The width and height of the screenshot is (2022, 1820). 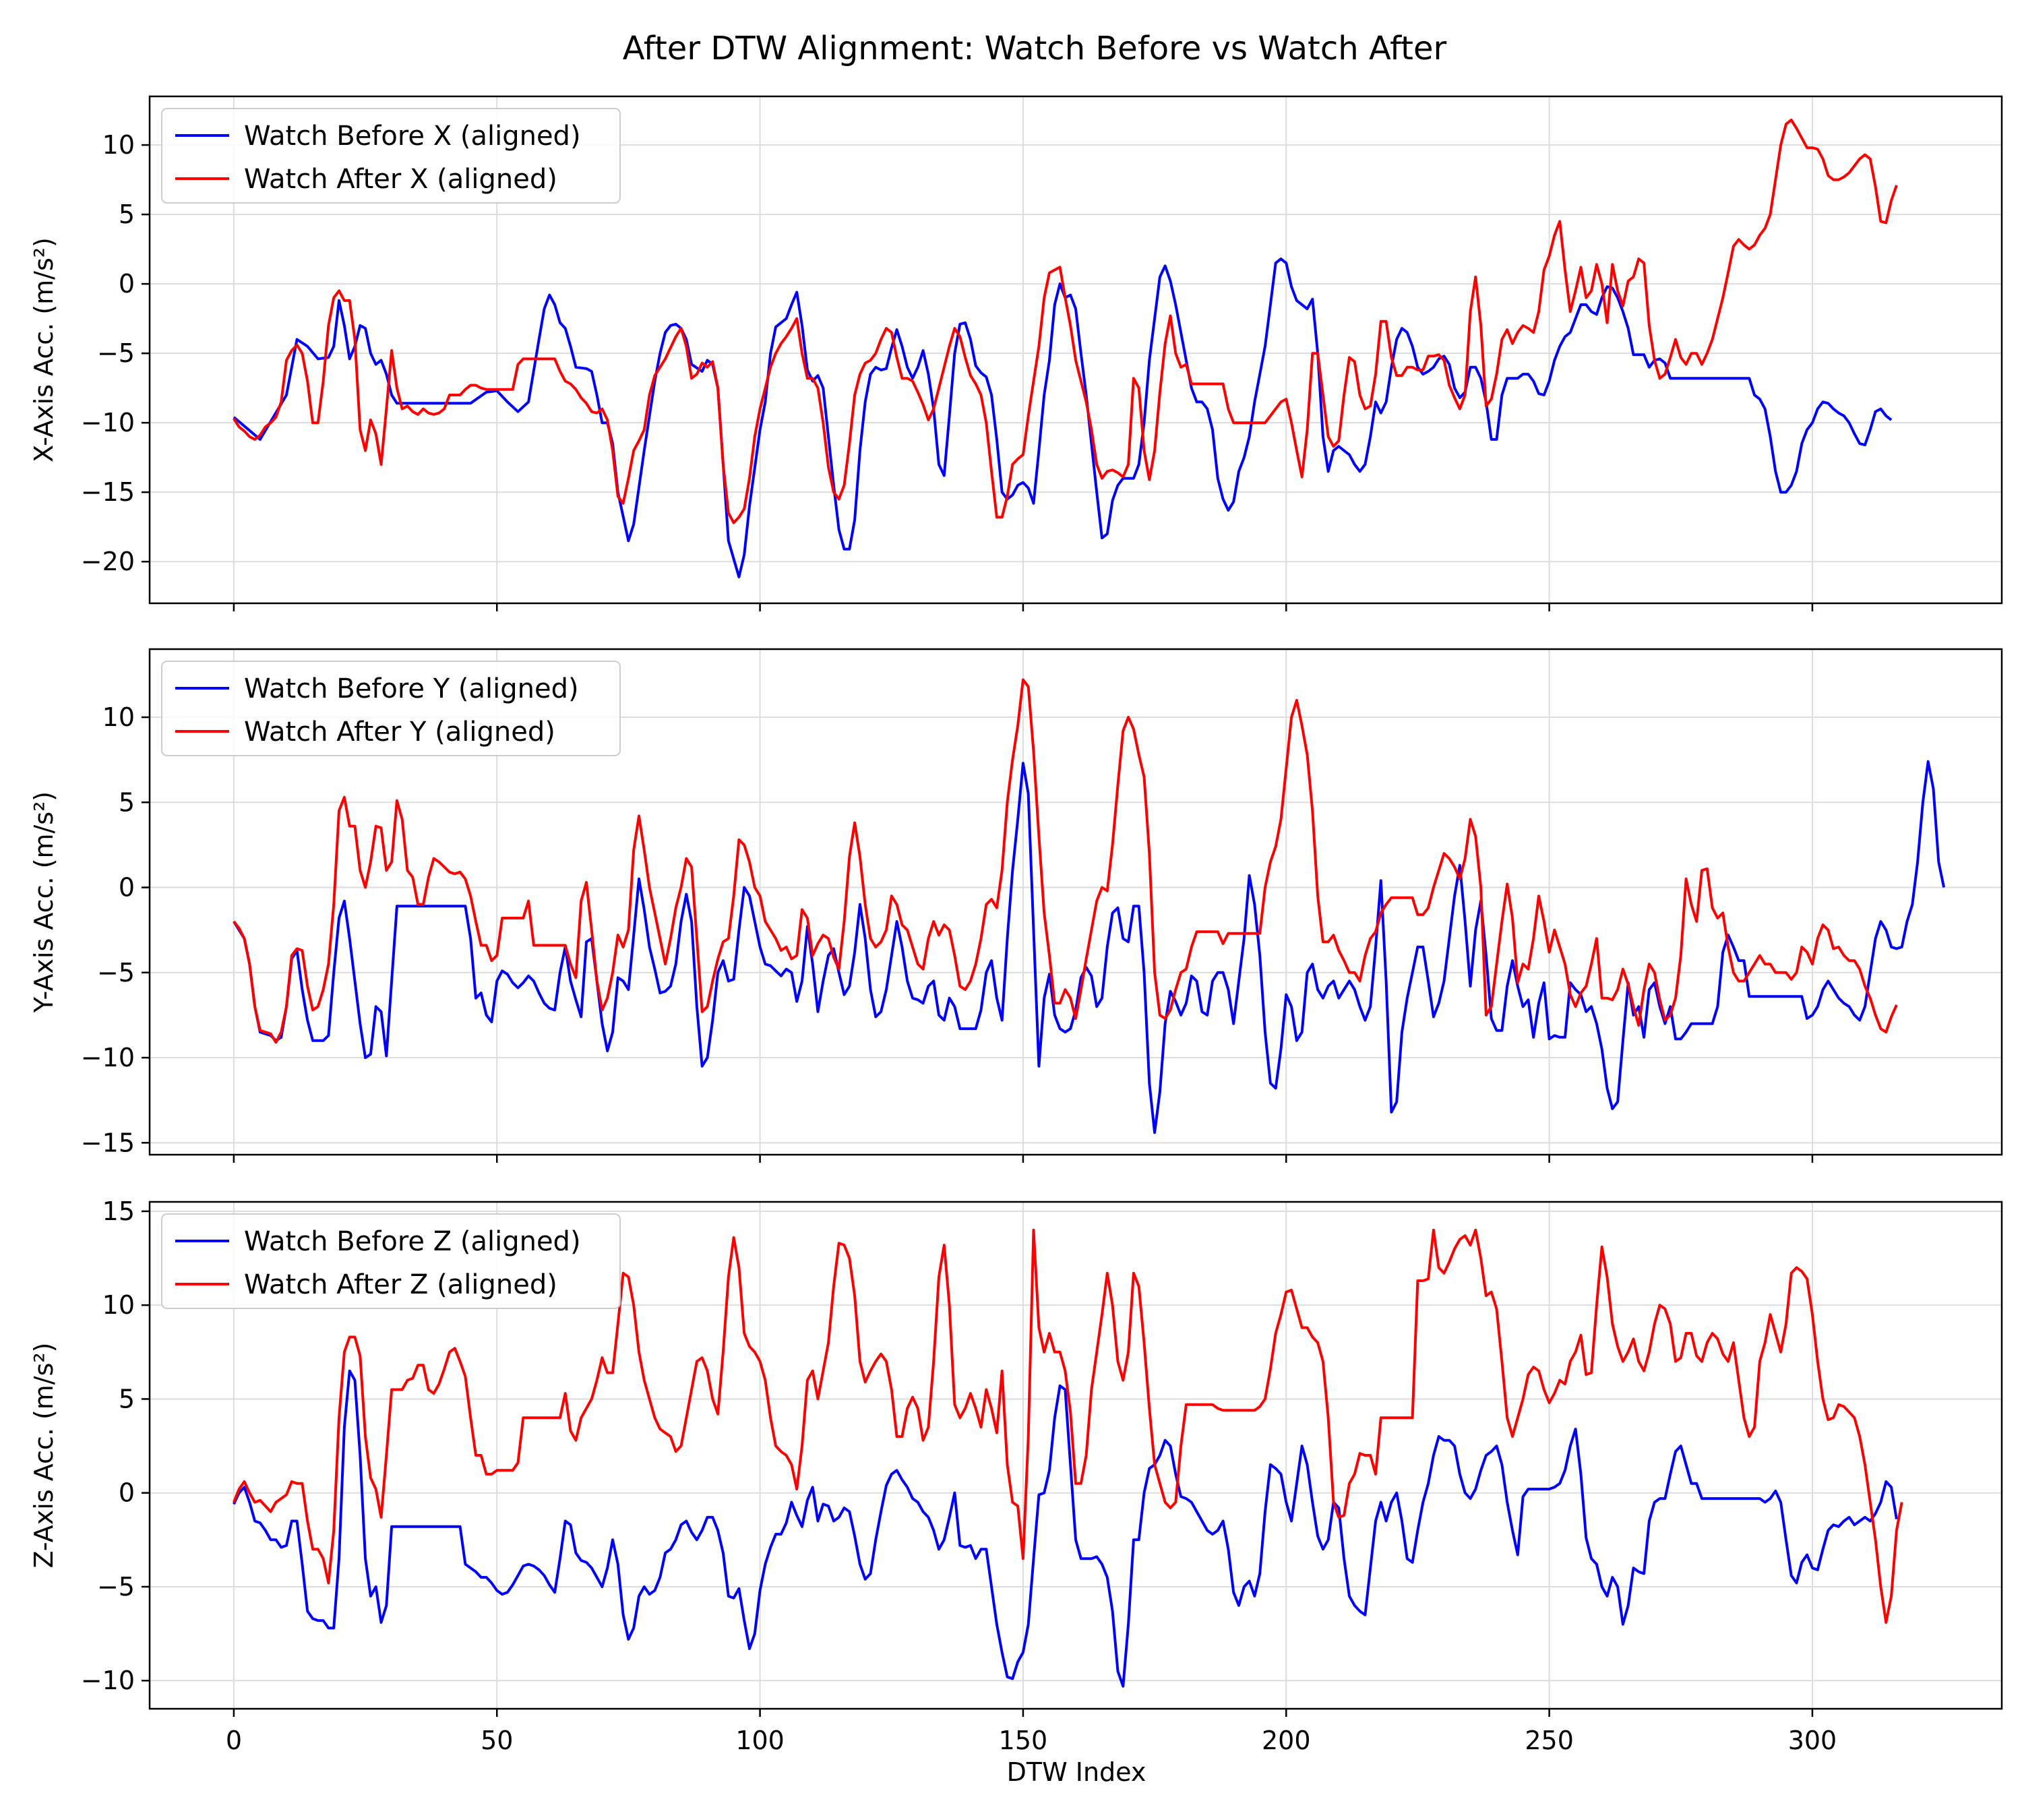 What do you see at coordinates (412, 1241) in the screenshot?
I see `legend-entry: Watch Before Z (aligned)` at bounding box center [412, 1241].